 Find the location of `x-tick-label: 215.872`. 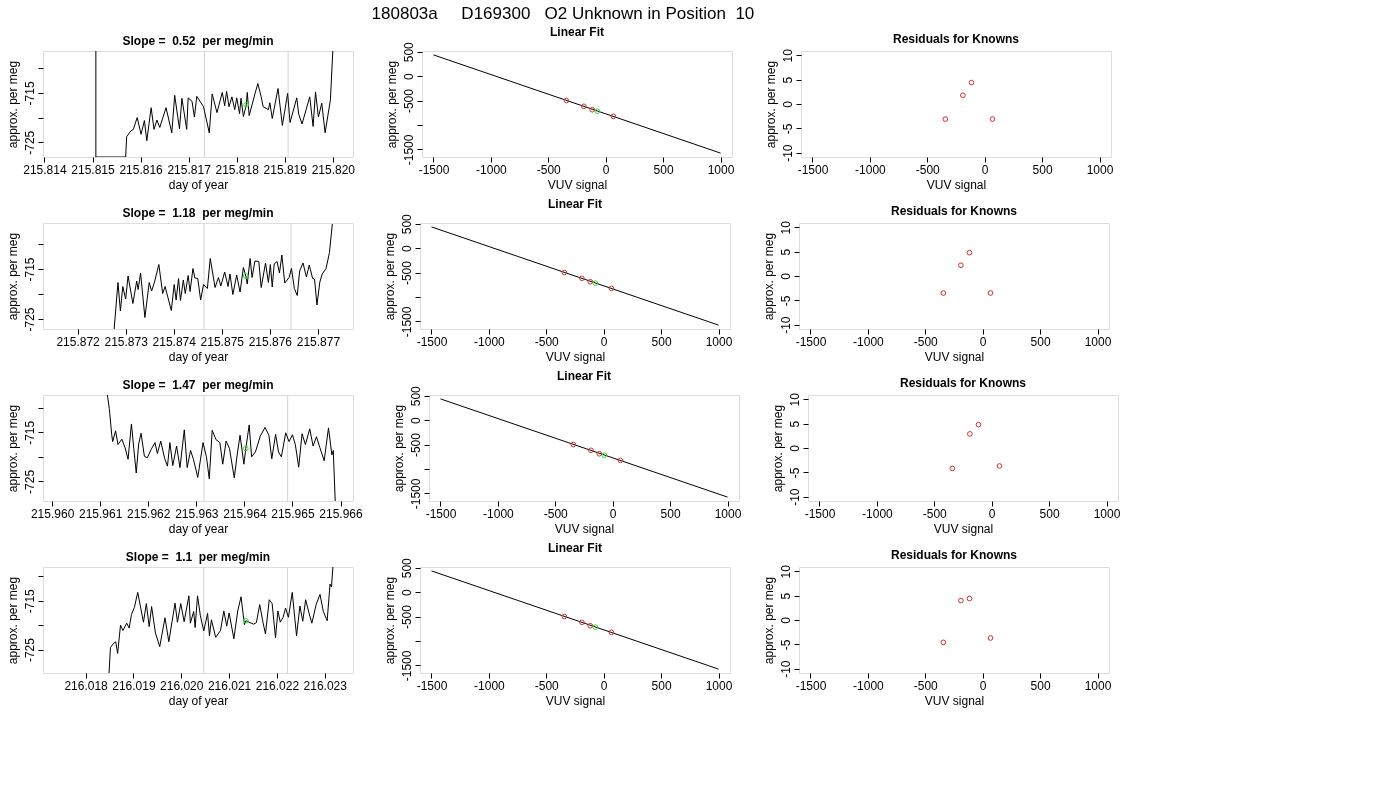

x-tick-label: 215.872 is located at coordinates (78, 341).